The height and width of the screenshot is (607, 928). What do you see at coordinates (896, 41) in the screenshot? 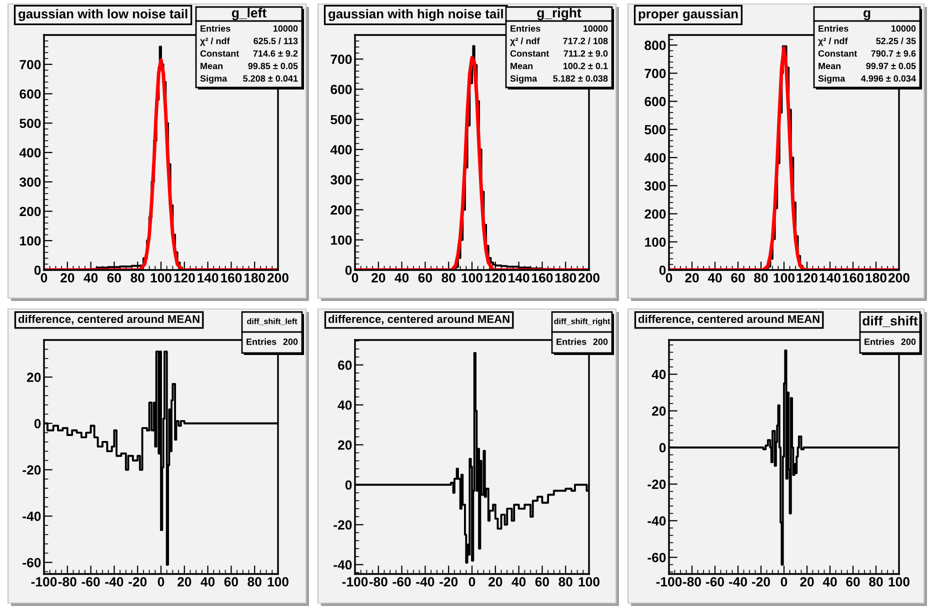
I see `annotation: 52.25 / 35` at bounding box center [896, 41].